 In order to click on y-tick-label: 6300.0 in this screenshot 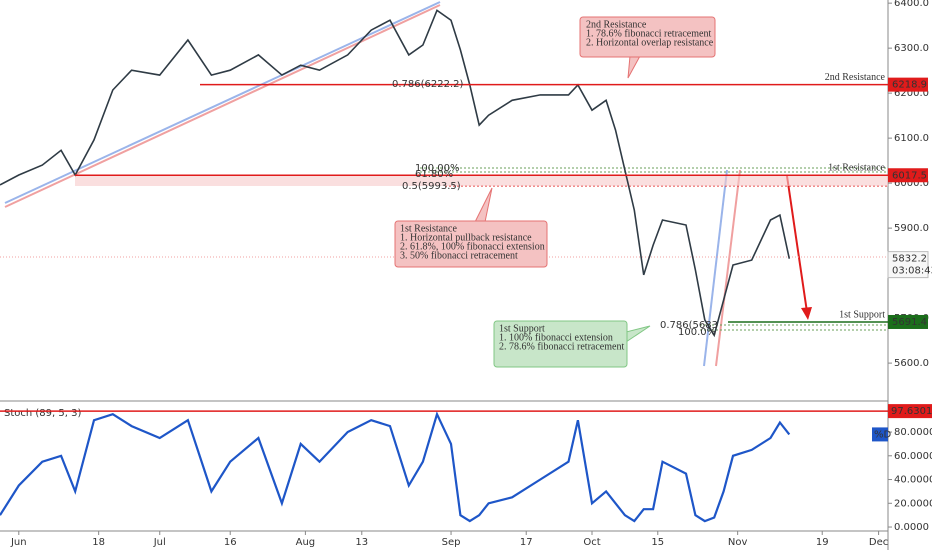, I will do `click(911, 48)`.